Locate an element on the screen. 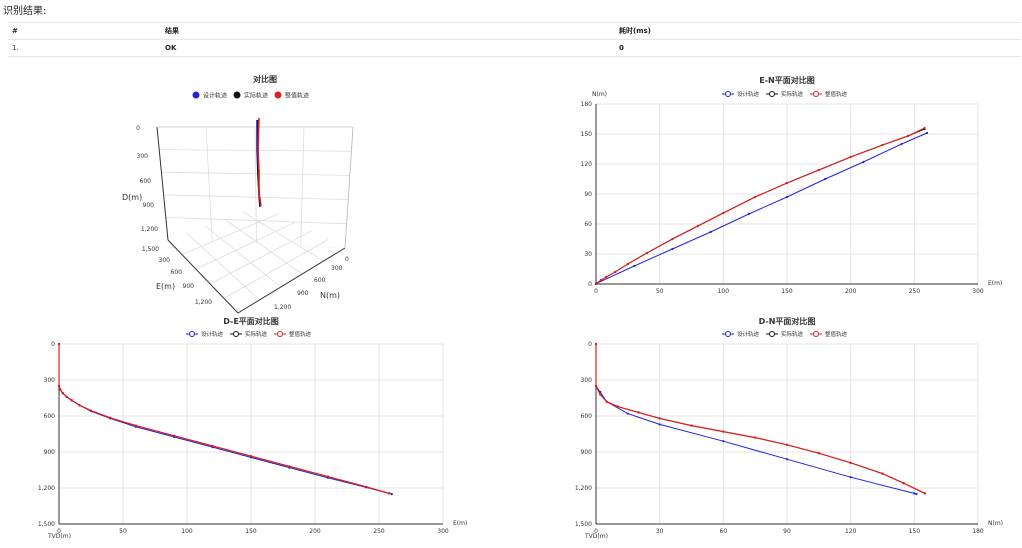  d-tick-label: 1,200 is located at coordinates (149, 229).